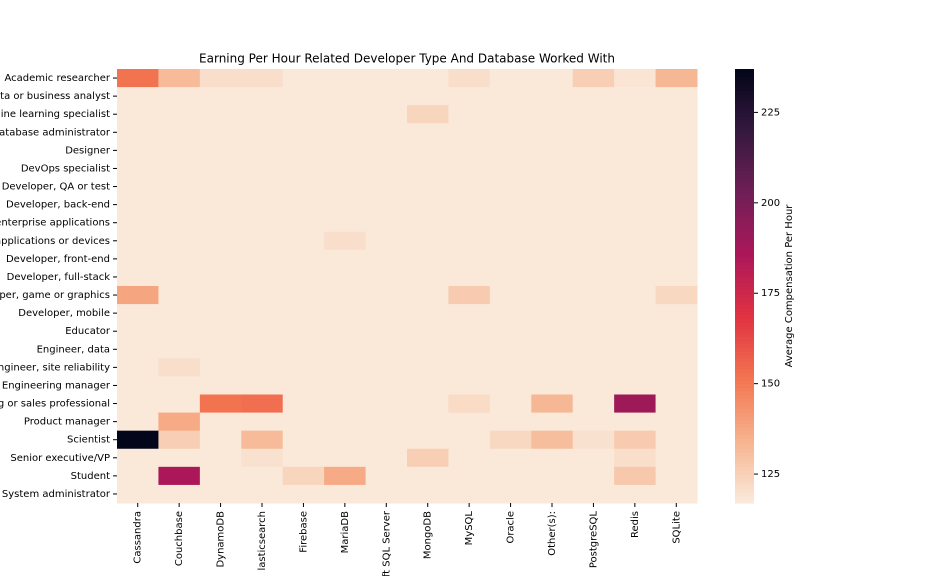 Image resolution: width=936 pixels, height=576 pixels. What do you see at coordinates (56, 187) in the screenshot?
I see `y-tick-label: Developer, QA or test` at bounding box center [56, 187].